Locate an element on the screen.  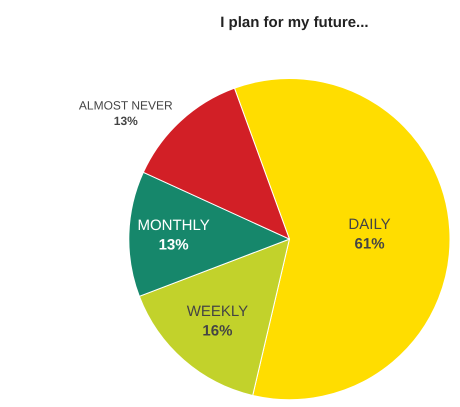
slice-label: MONTHLY is located at coordinates (173, 225).